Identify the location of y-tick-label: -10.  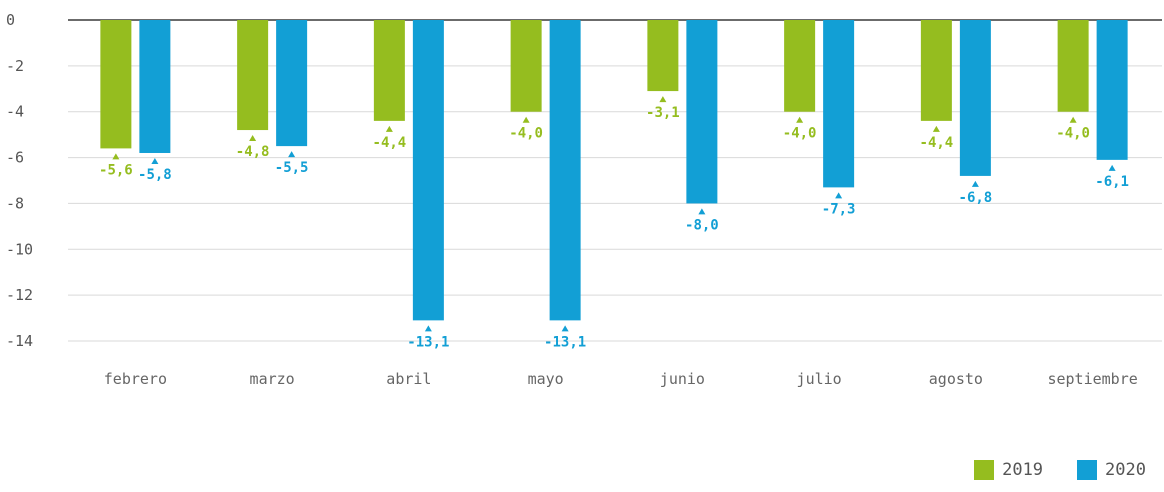
(19, 249).